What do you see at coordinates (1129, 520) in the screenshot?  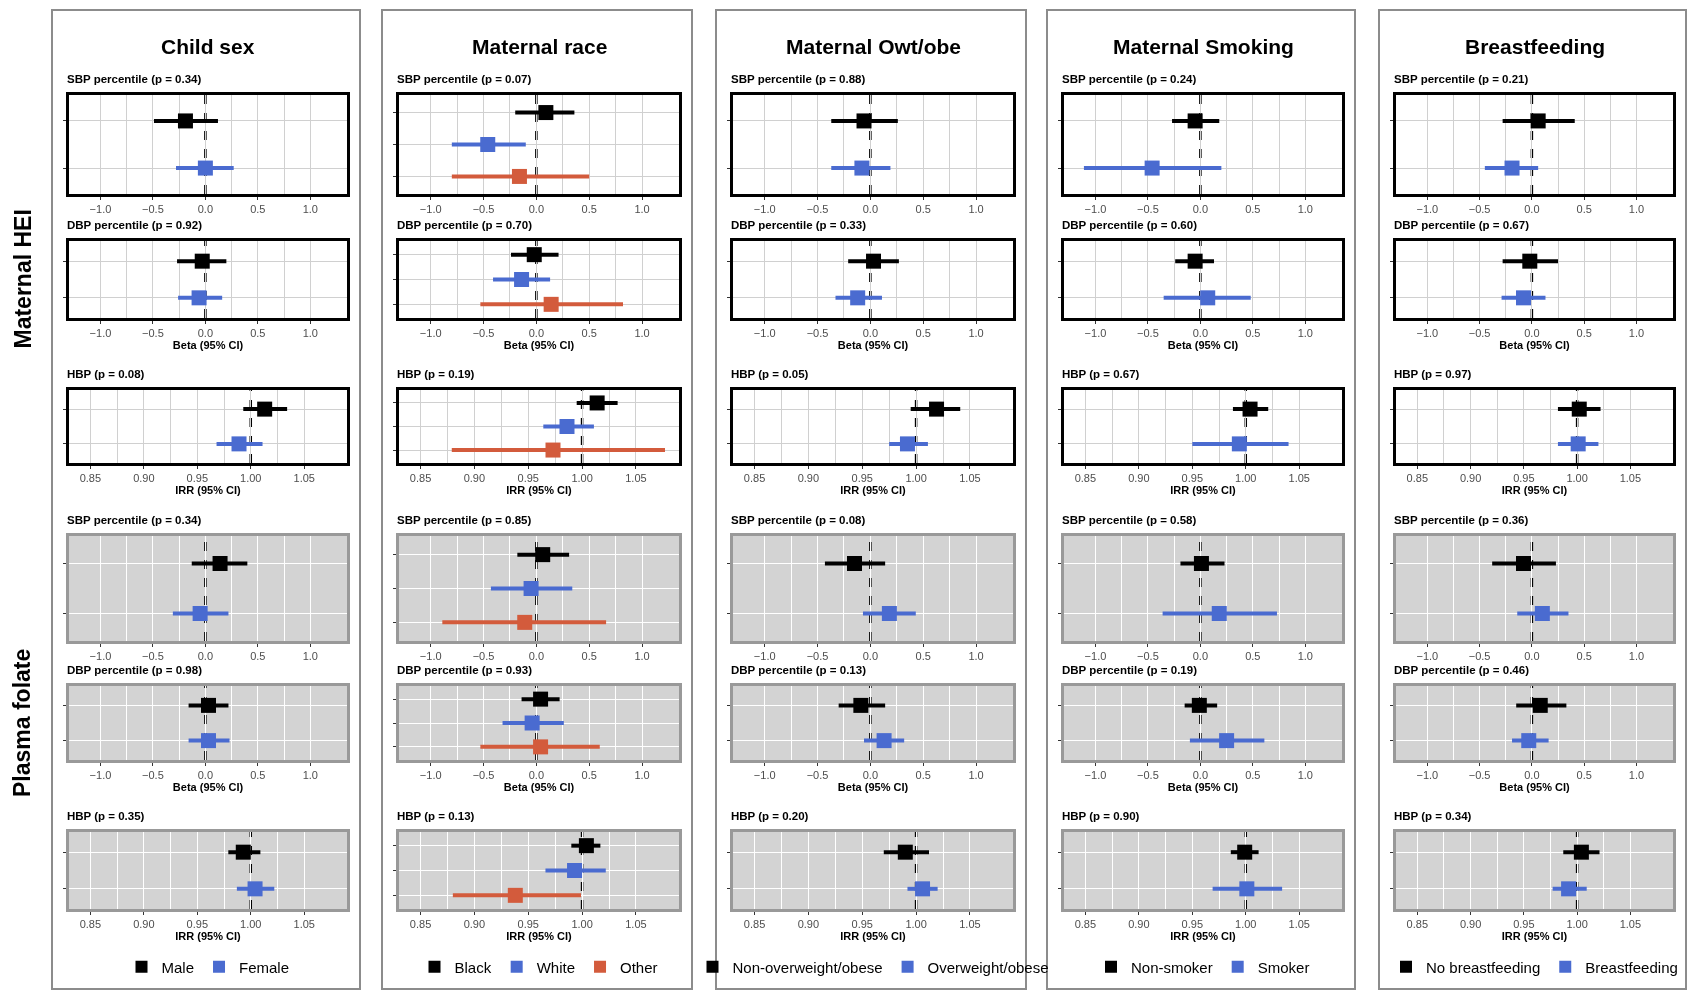 I see `chart-title: SBP percentile (p = 0.58)` at bounding box center [1129, 520].